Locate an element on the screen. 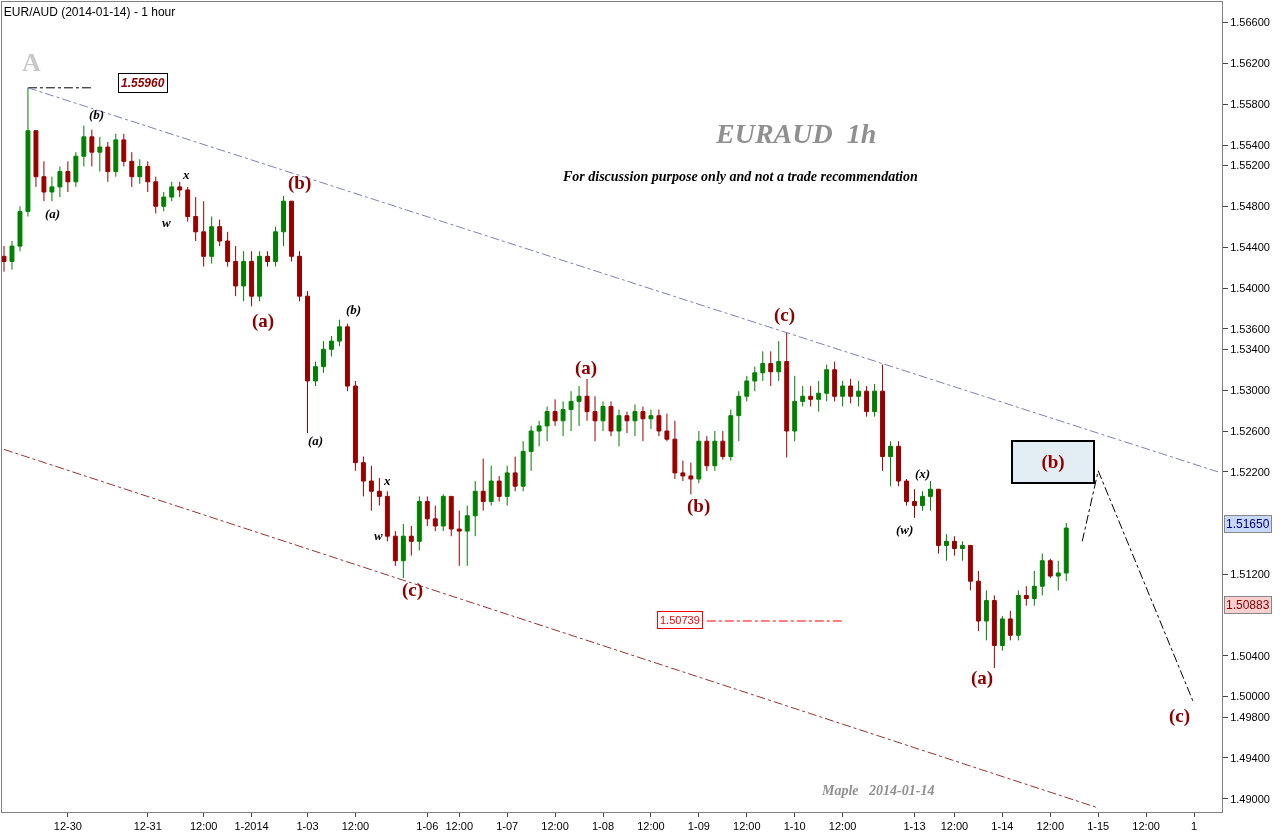 The image size is (1280, 833). y-tick-label: 1.49400 is located at coordinates (1250, 757).